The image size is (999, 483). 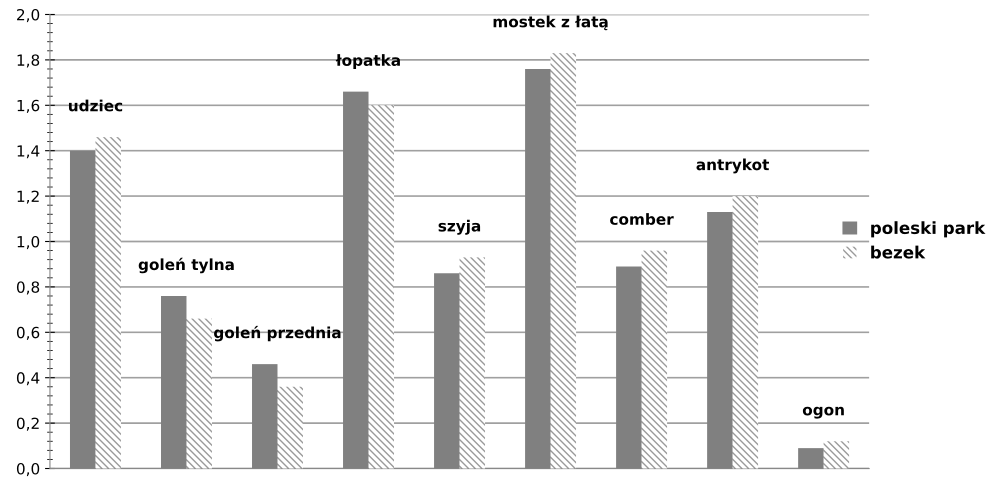 What do you see at coordinates (368, 61) in the screenshot?
I see `annotation: łopatka` at bounding box center [368, 61].